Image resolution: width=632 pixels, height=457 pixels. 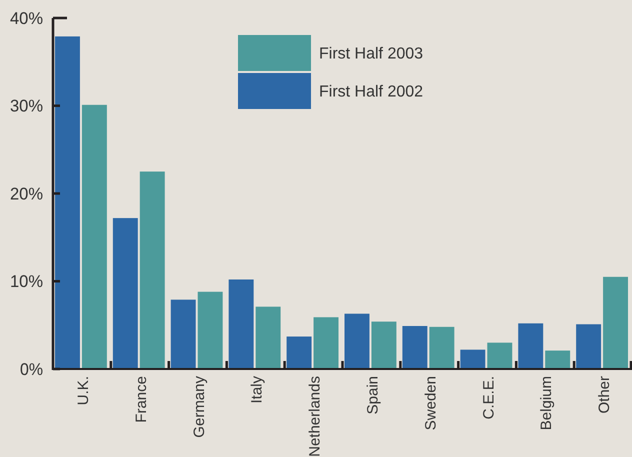 I want to click on x-tick-label: Other, so click(x=605, y=395).